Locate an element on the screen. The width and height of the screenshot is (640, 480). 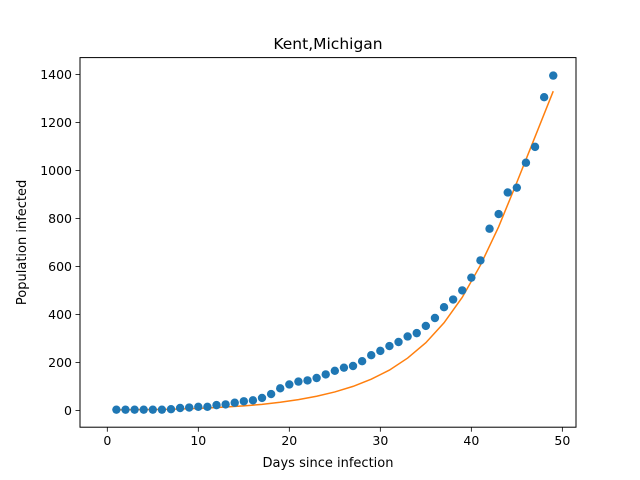
x-tick-label-1: 10 is located at coordinates (198, 440).